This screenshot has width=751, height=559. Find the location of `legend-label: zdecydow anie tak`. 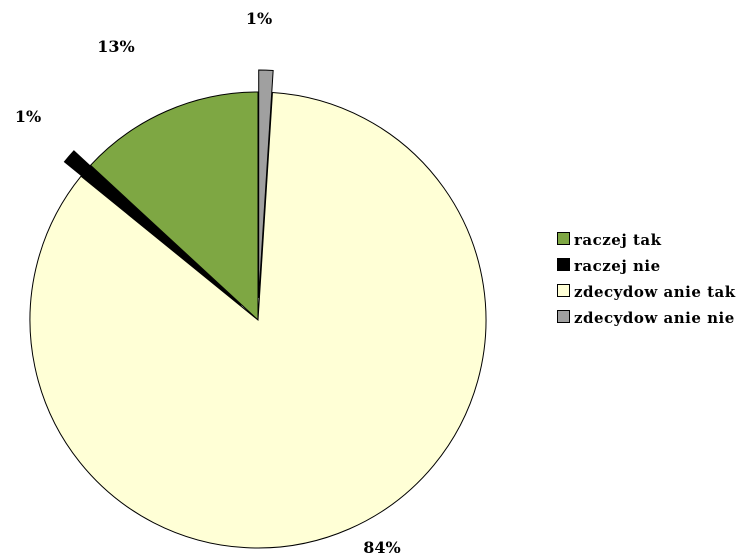

legend-label: zdecydow anie tak is located at coordinates (655, 292).